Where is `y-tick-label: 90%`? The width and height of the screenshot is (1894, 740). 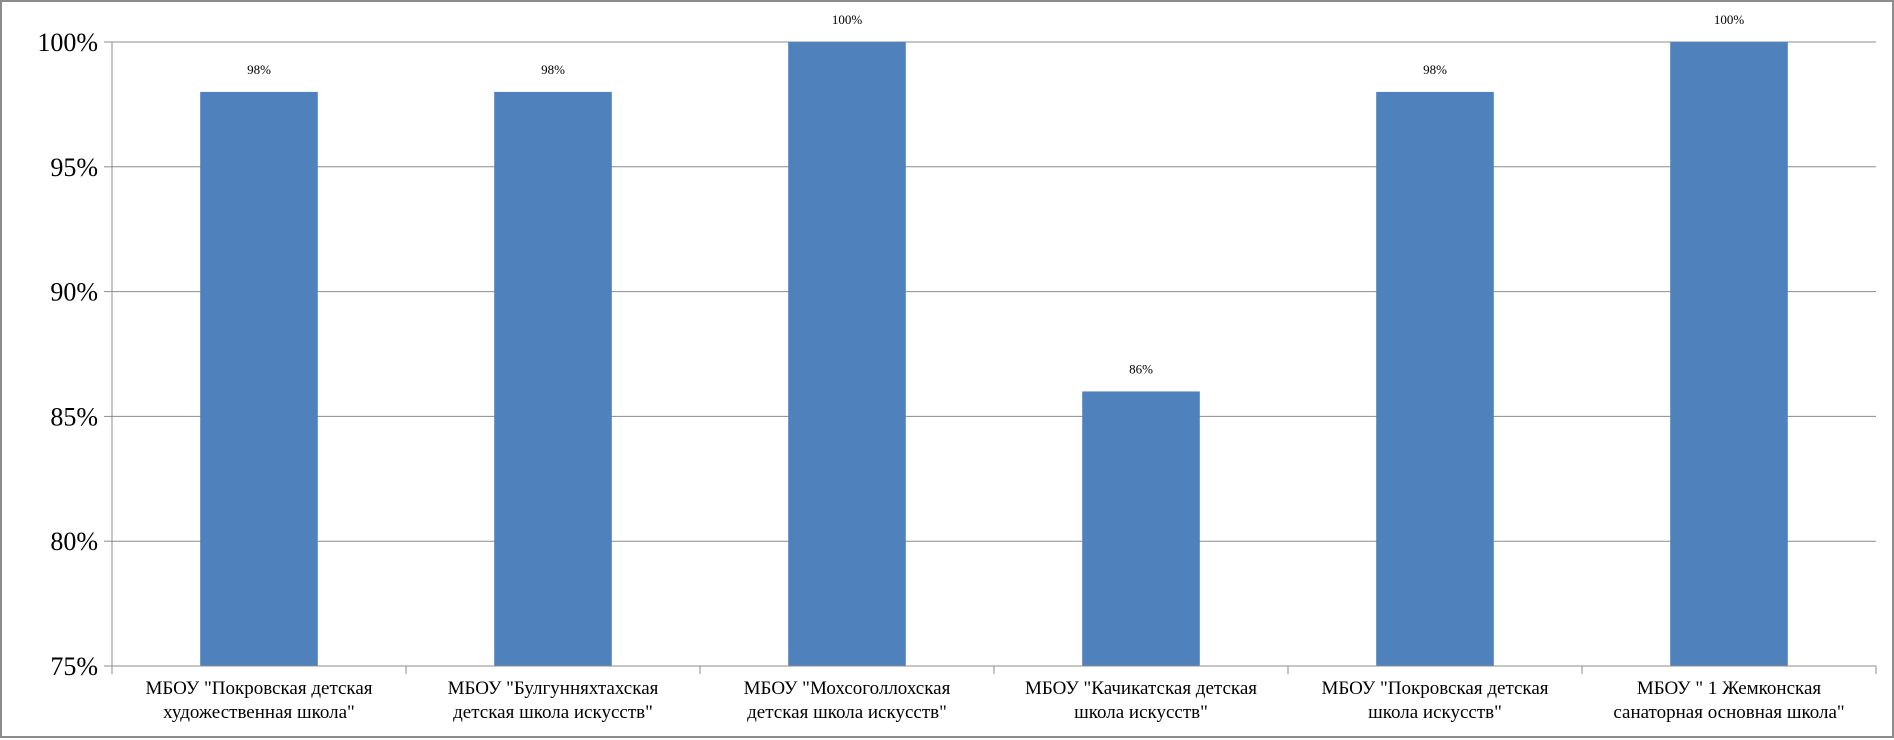
y-tick-label: 90% is located at coordinates (74, 292).